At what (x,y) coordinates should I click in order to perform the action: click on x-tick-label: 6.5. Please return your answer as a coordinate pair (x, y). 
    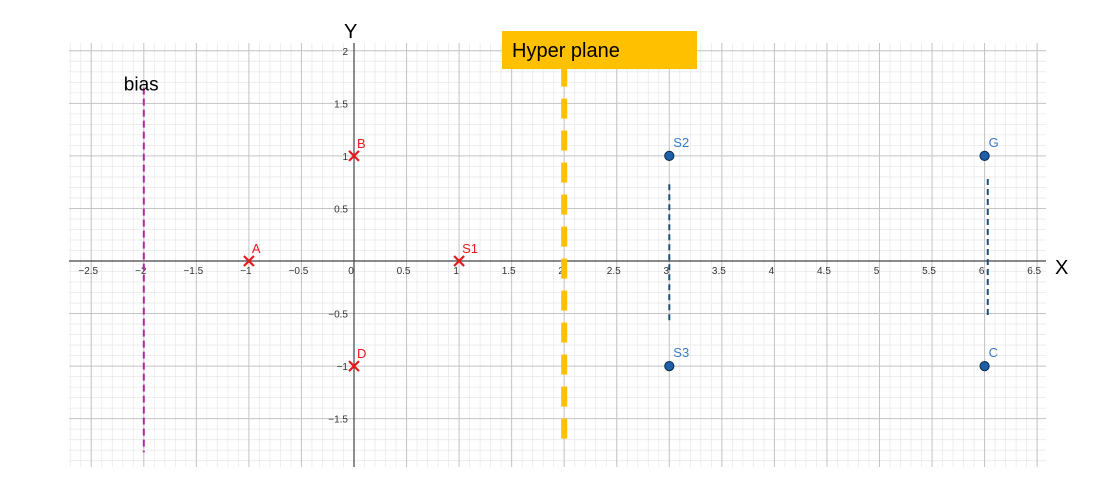
    Looking at the image, I should click on (1034, 271).